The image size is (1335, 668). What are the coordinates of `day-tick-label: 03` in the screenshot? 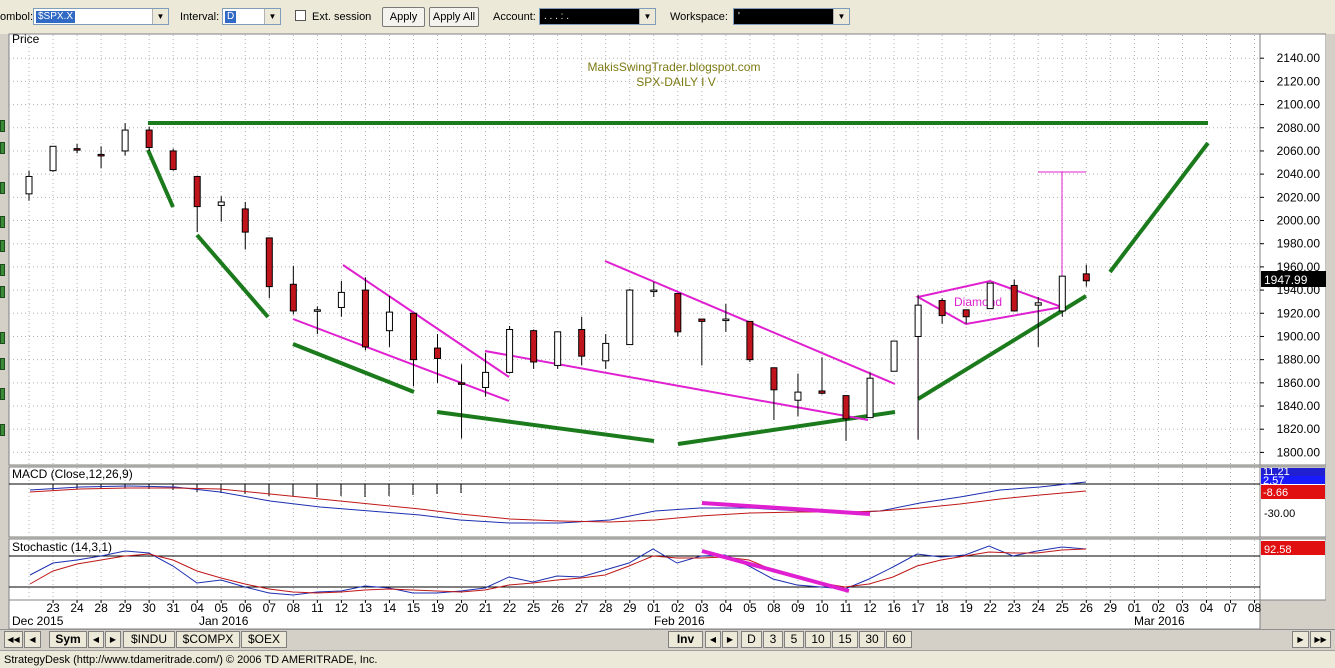 It's located at (1183, 608).